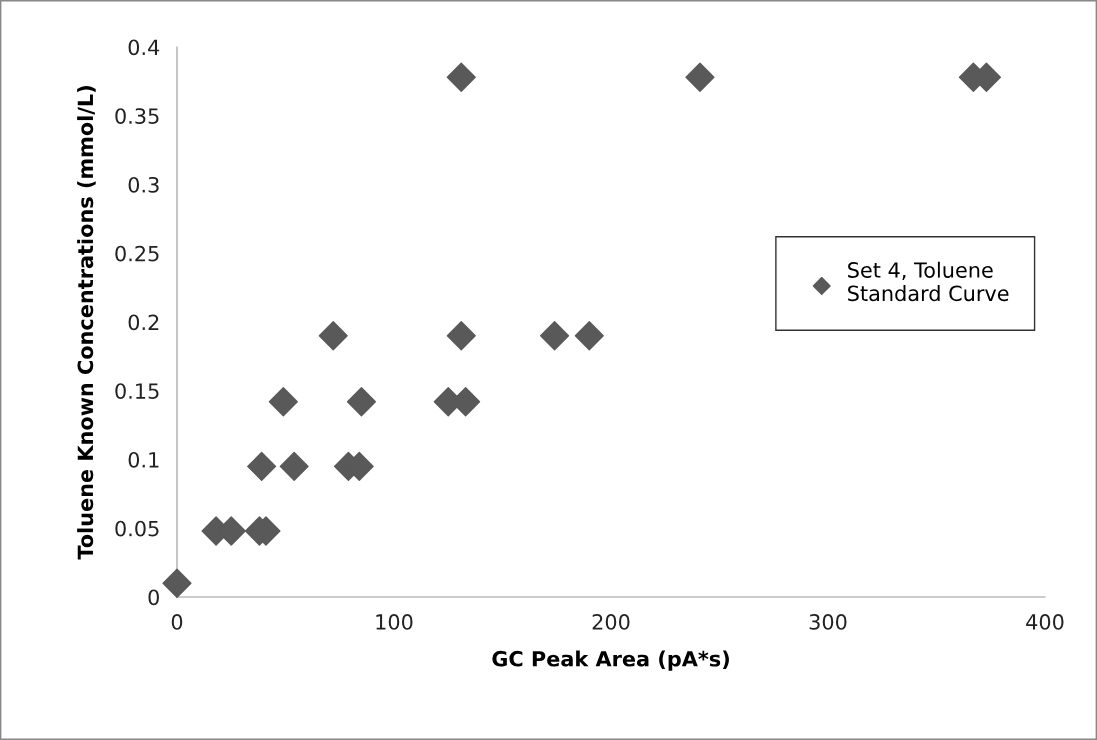 The width and height of the screenshot is (1097, 740). What do you see at coordinates (137, 391) in the screenshot?
I see `y-tick-label: 0.15` at bounding box center [137, 391].